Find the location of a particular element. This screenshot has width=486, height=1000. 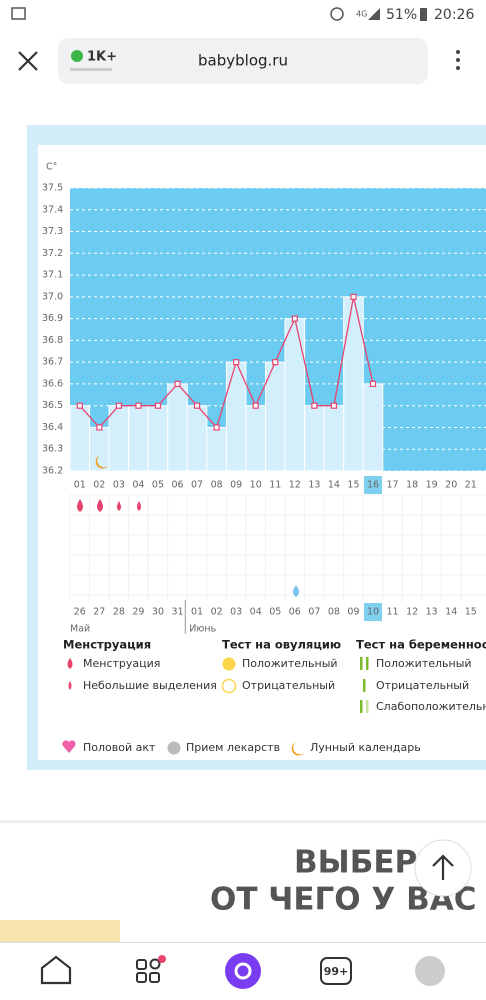

profile is located at coordinates (430, 971).